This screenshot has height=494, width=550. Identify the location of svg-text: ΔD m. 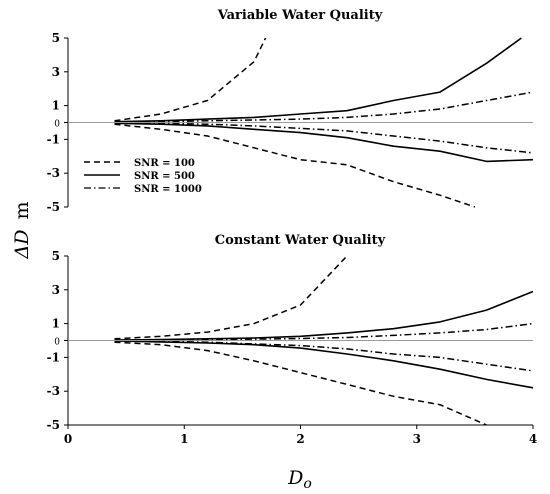
(22, 230).